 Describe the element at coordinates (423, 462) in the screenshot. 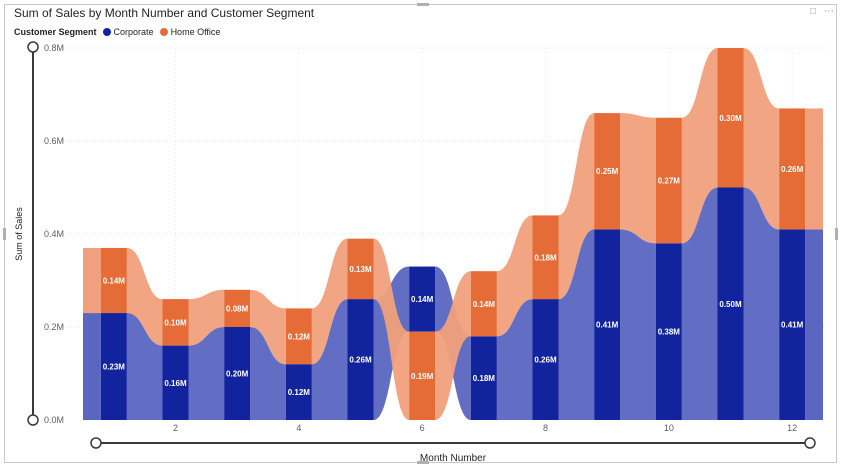

I see `resize-handle-bottom` at that location.